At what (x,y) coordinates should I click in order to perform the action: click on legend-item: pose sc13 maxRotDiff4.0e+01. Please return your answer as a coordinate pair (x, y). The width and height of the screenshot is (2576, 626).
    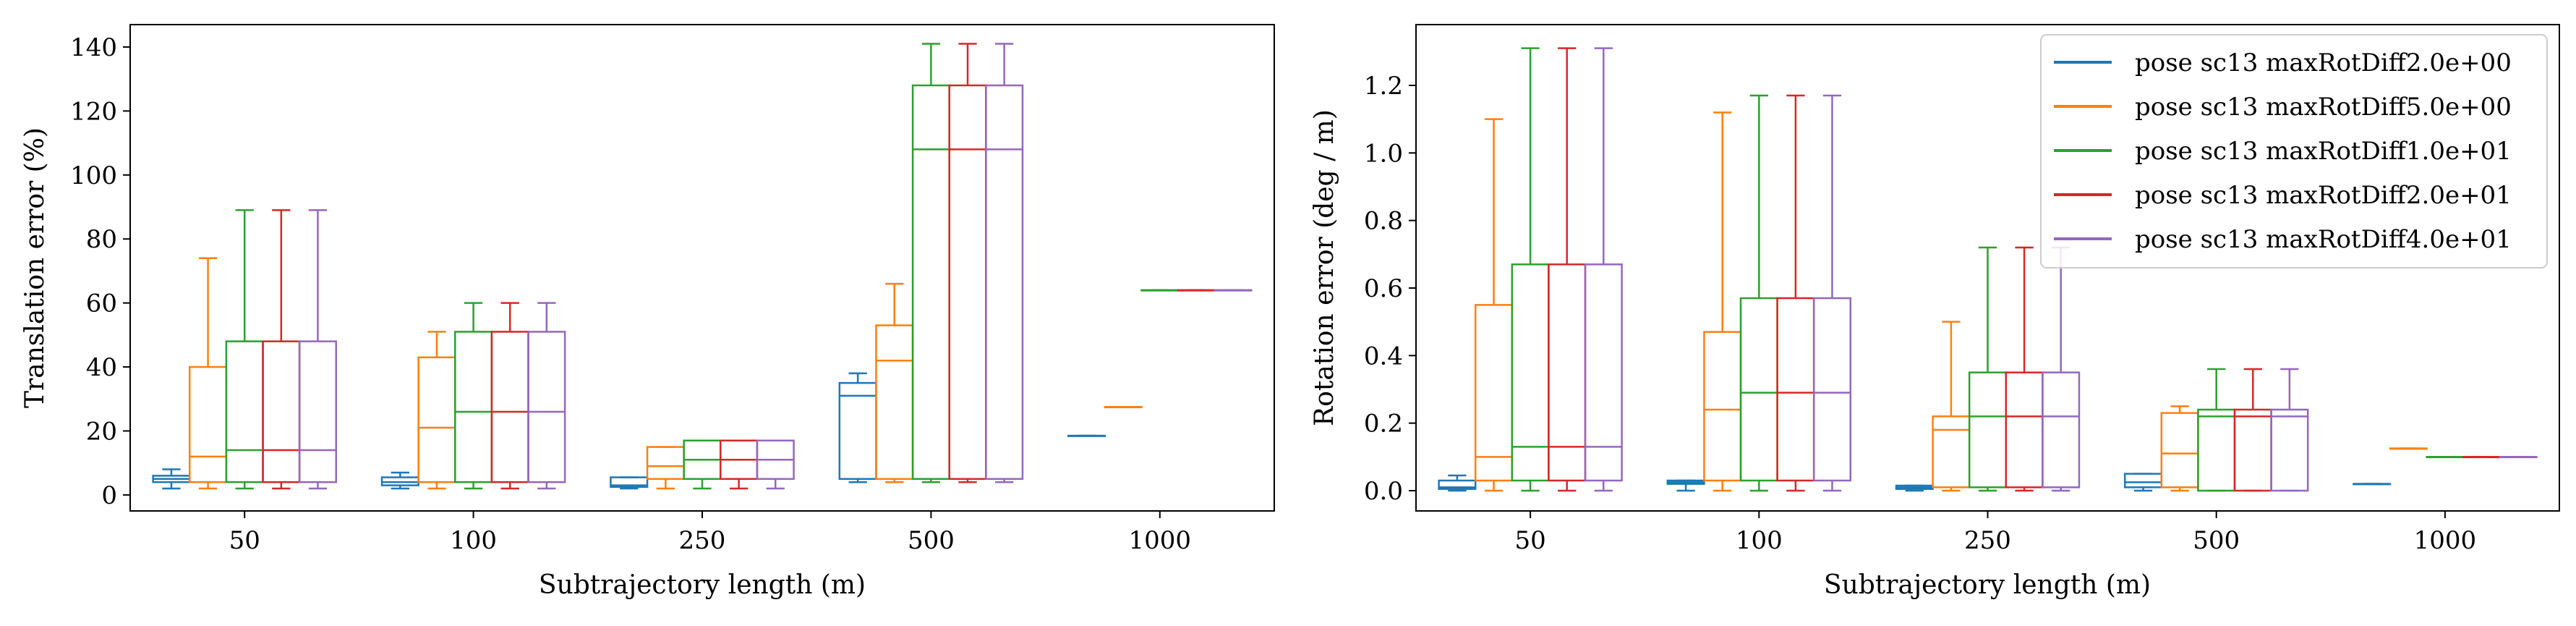
    Looking at the image, I should click on (2283, 239).